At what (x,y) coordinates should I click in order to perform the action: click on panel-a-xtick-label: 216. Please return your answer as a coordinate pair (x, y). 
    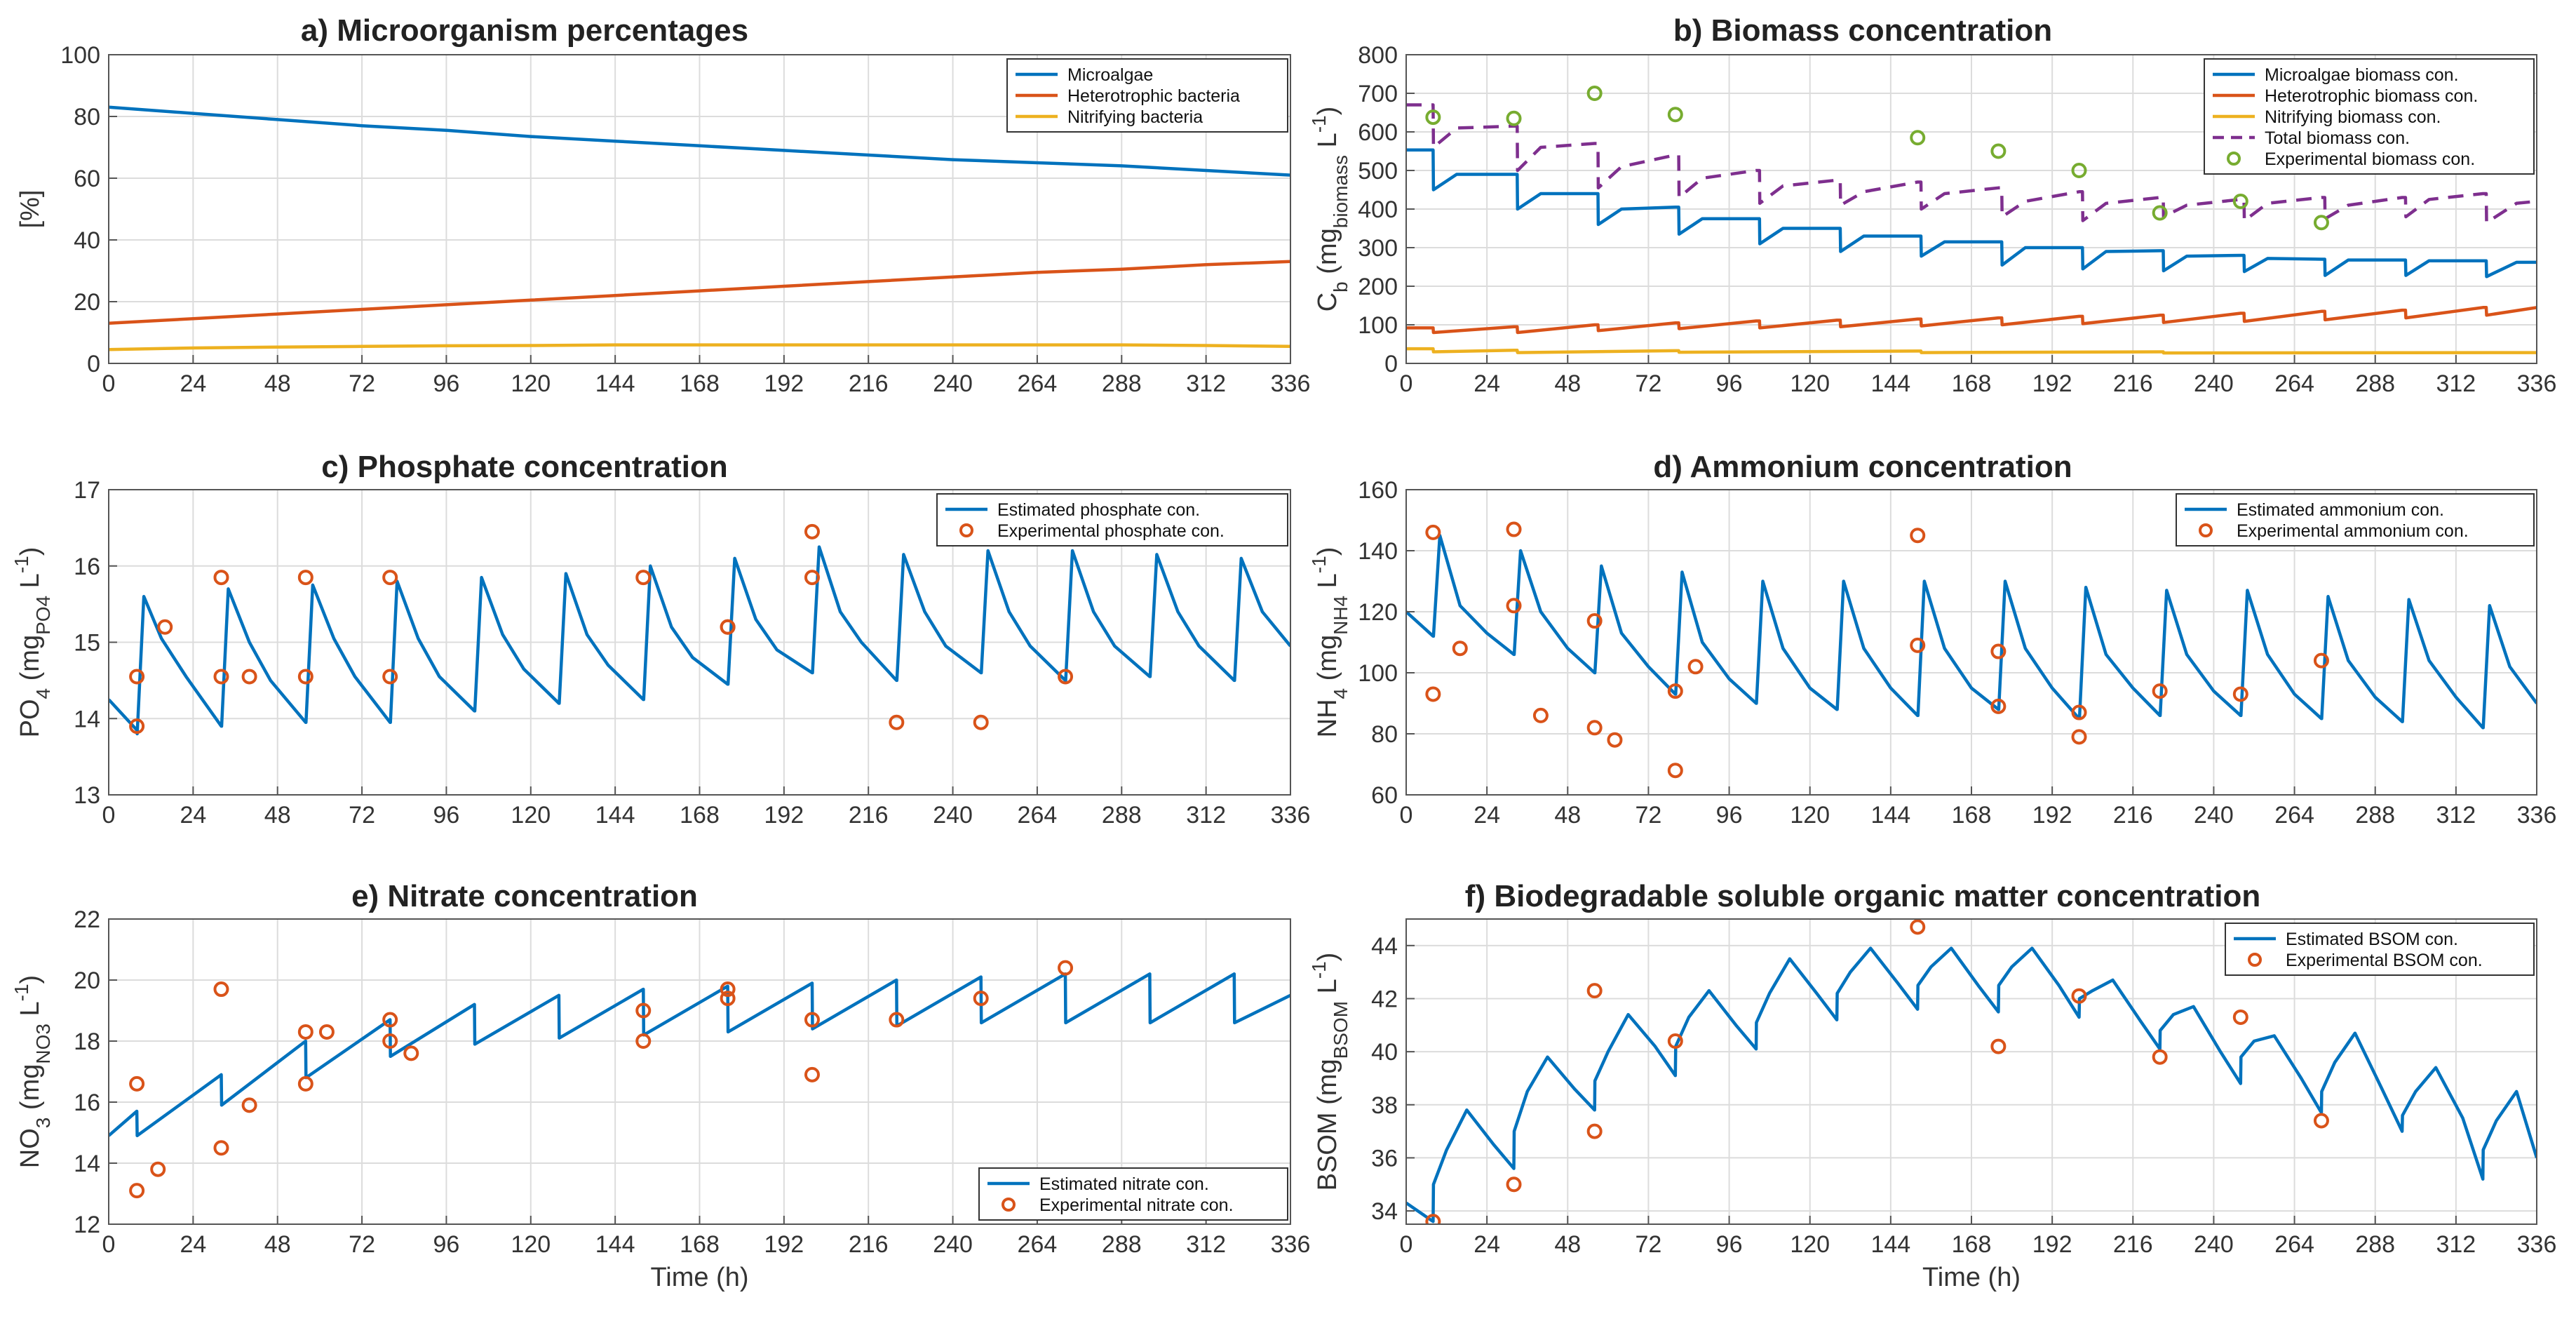
    Looking at the image, I should click on (869, 384).